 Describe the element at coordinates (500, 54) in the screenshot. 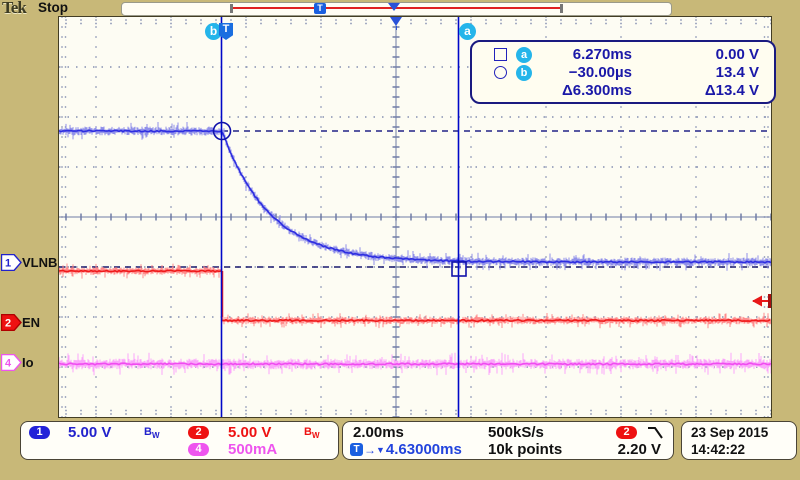

I see `square-marker-icon` at that location.